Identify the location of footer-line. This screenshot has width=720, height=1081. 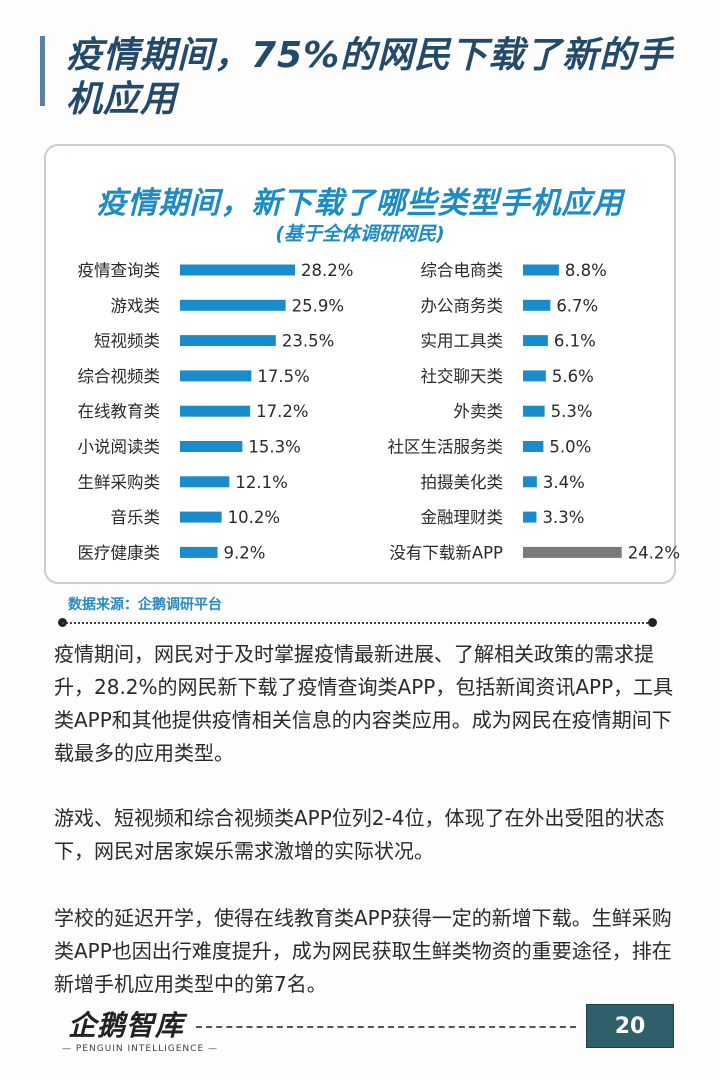
(386, 1027).